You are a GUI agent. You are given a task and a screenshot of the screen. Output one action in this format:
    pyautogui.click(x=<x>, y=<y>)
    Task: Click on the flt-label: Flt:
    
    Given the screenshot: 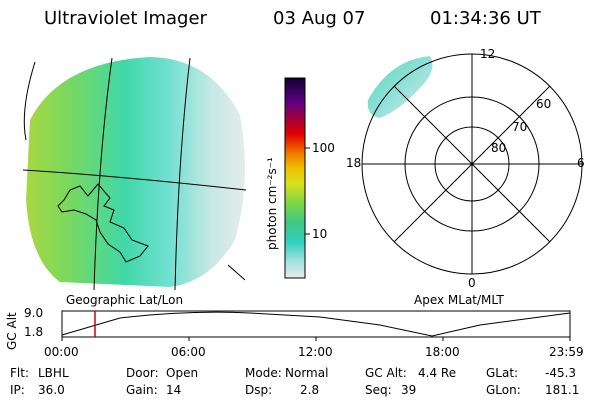 What is the action you would take?
    pyautogui.click(x=19, y=373)
    